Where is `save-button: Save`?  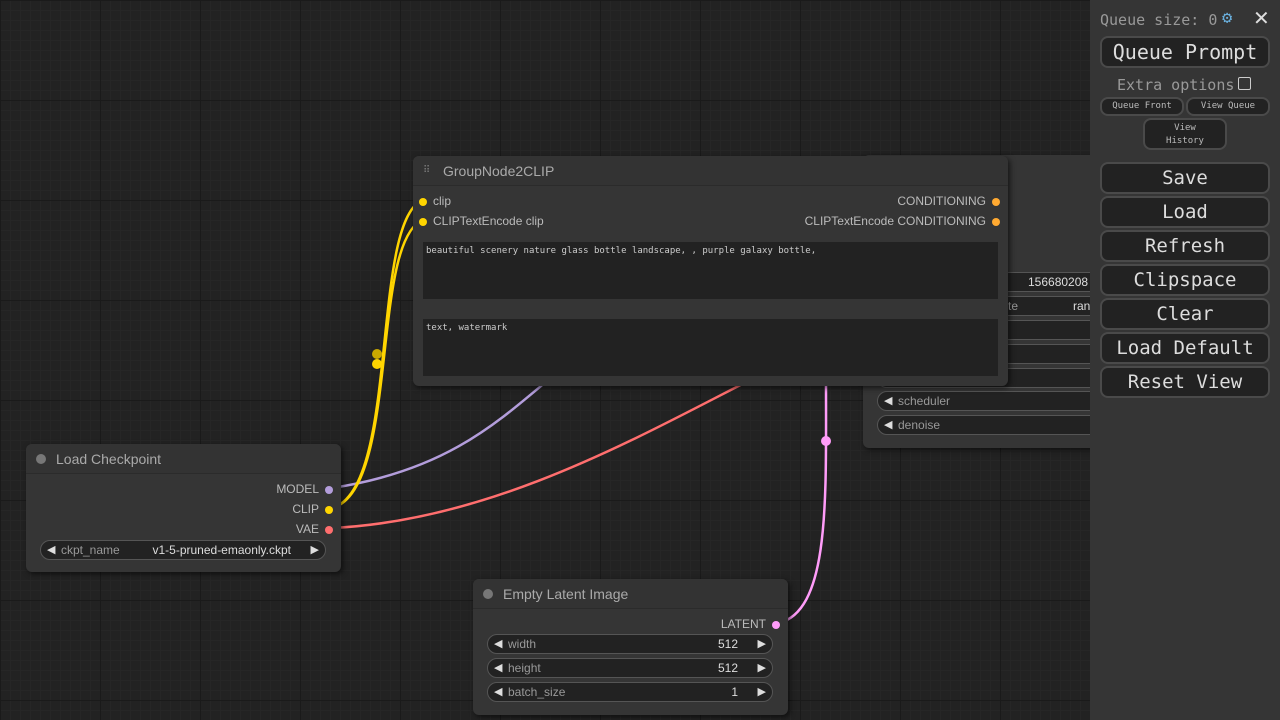 save-button: Save is located at coordinates (1185, 178).